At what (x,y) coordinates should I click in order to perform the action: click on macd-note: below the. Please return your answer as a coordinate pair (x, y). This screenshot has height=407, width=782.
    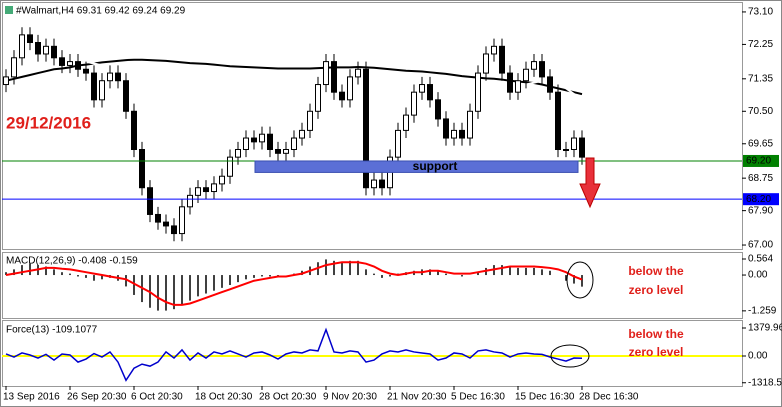
    Looking at the image, I should click on (656, 271).